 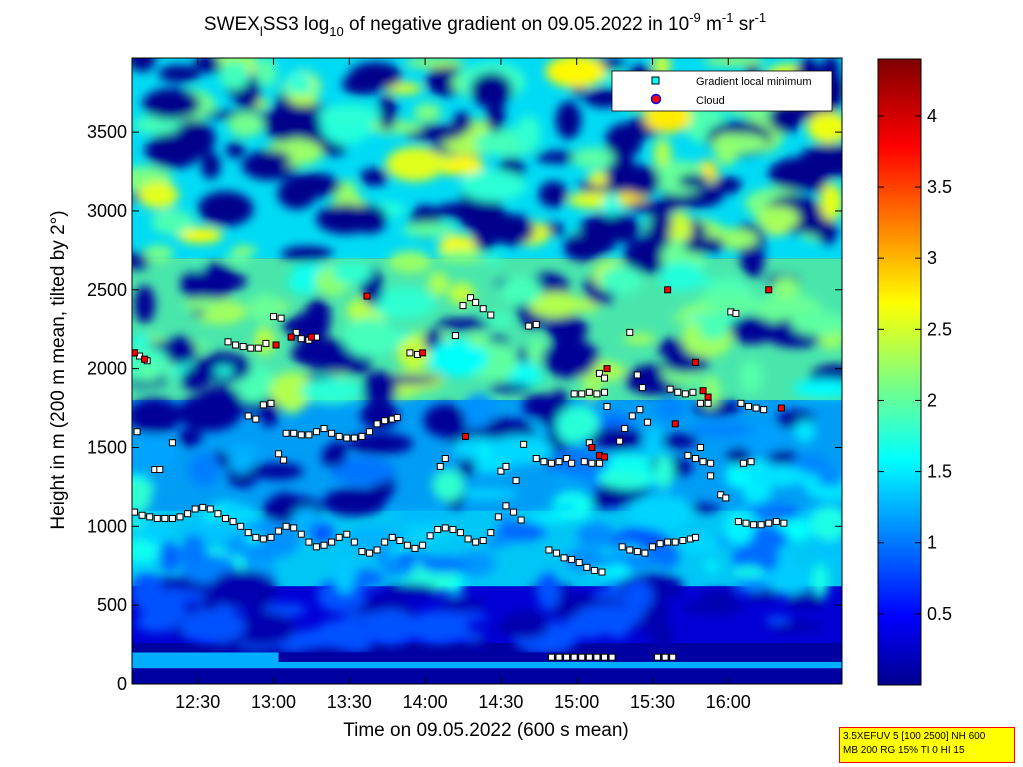 What do you see at coordinates (932, 258) in the screenshot?
I see `colorbar-tick-label: 3` at bounding box center [932, 258].